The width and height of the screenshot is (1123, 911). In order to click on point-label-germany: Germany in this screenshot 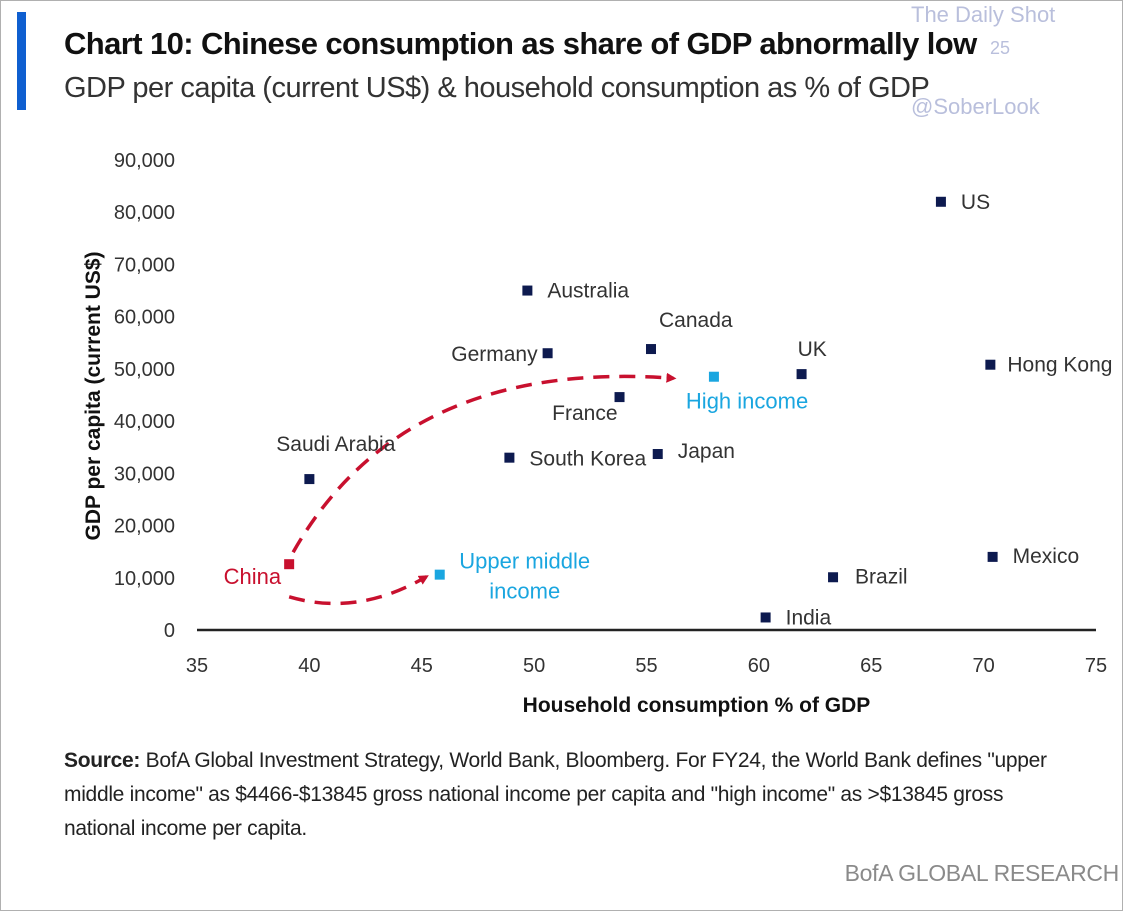, I will do `click(494, 354)`.